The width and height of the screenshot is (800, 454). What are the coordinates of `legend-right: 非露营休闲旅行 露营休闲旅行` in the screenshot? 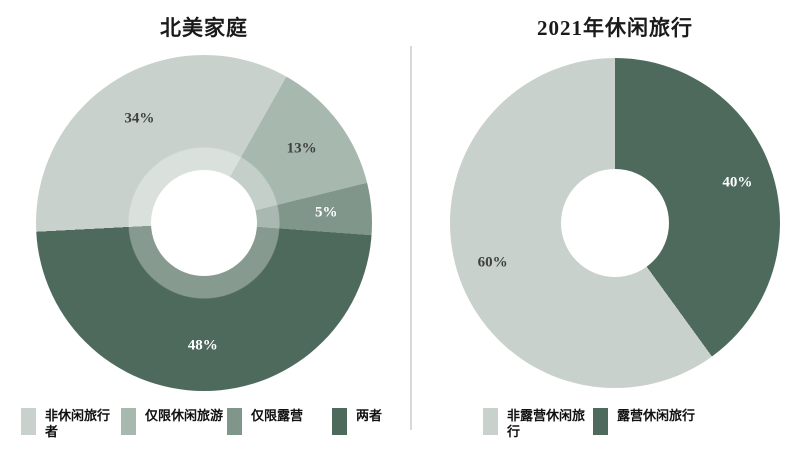 It's located at (400, 428).